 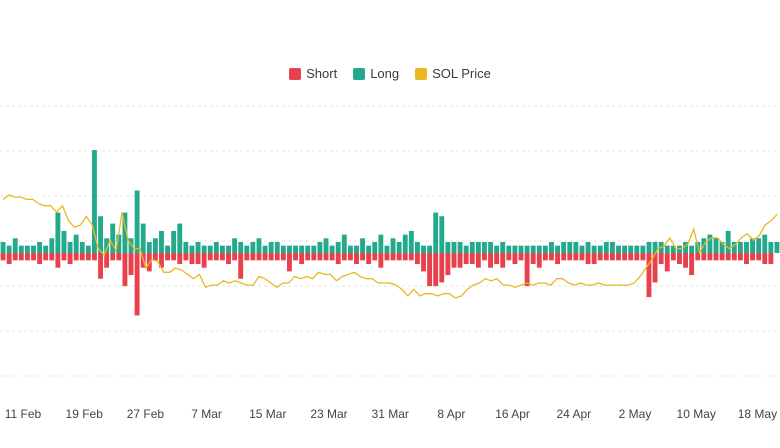 I want to click on x-tick-label: 18 May, so click(x=757, y=414).